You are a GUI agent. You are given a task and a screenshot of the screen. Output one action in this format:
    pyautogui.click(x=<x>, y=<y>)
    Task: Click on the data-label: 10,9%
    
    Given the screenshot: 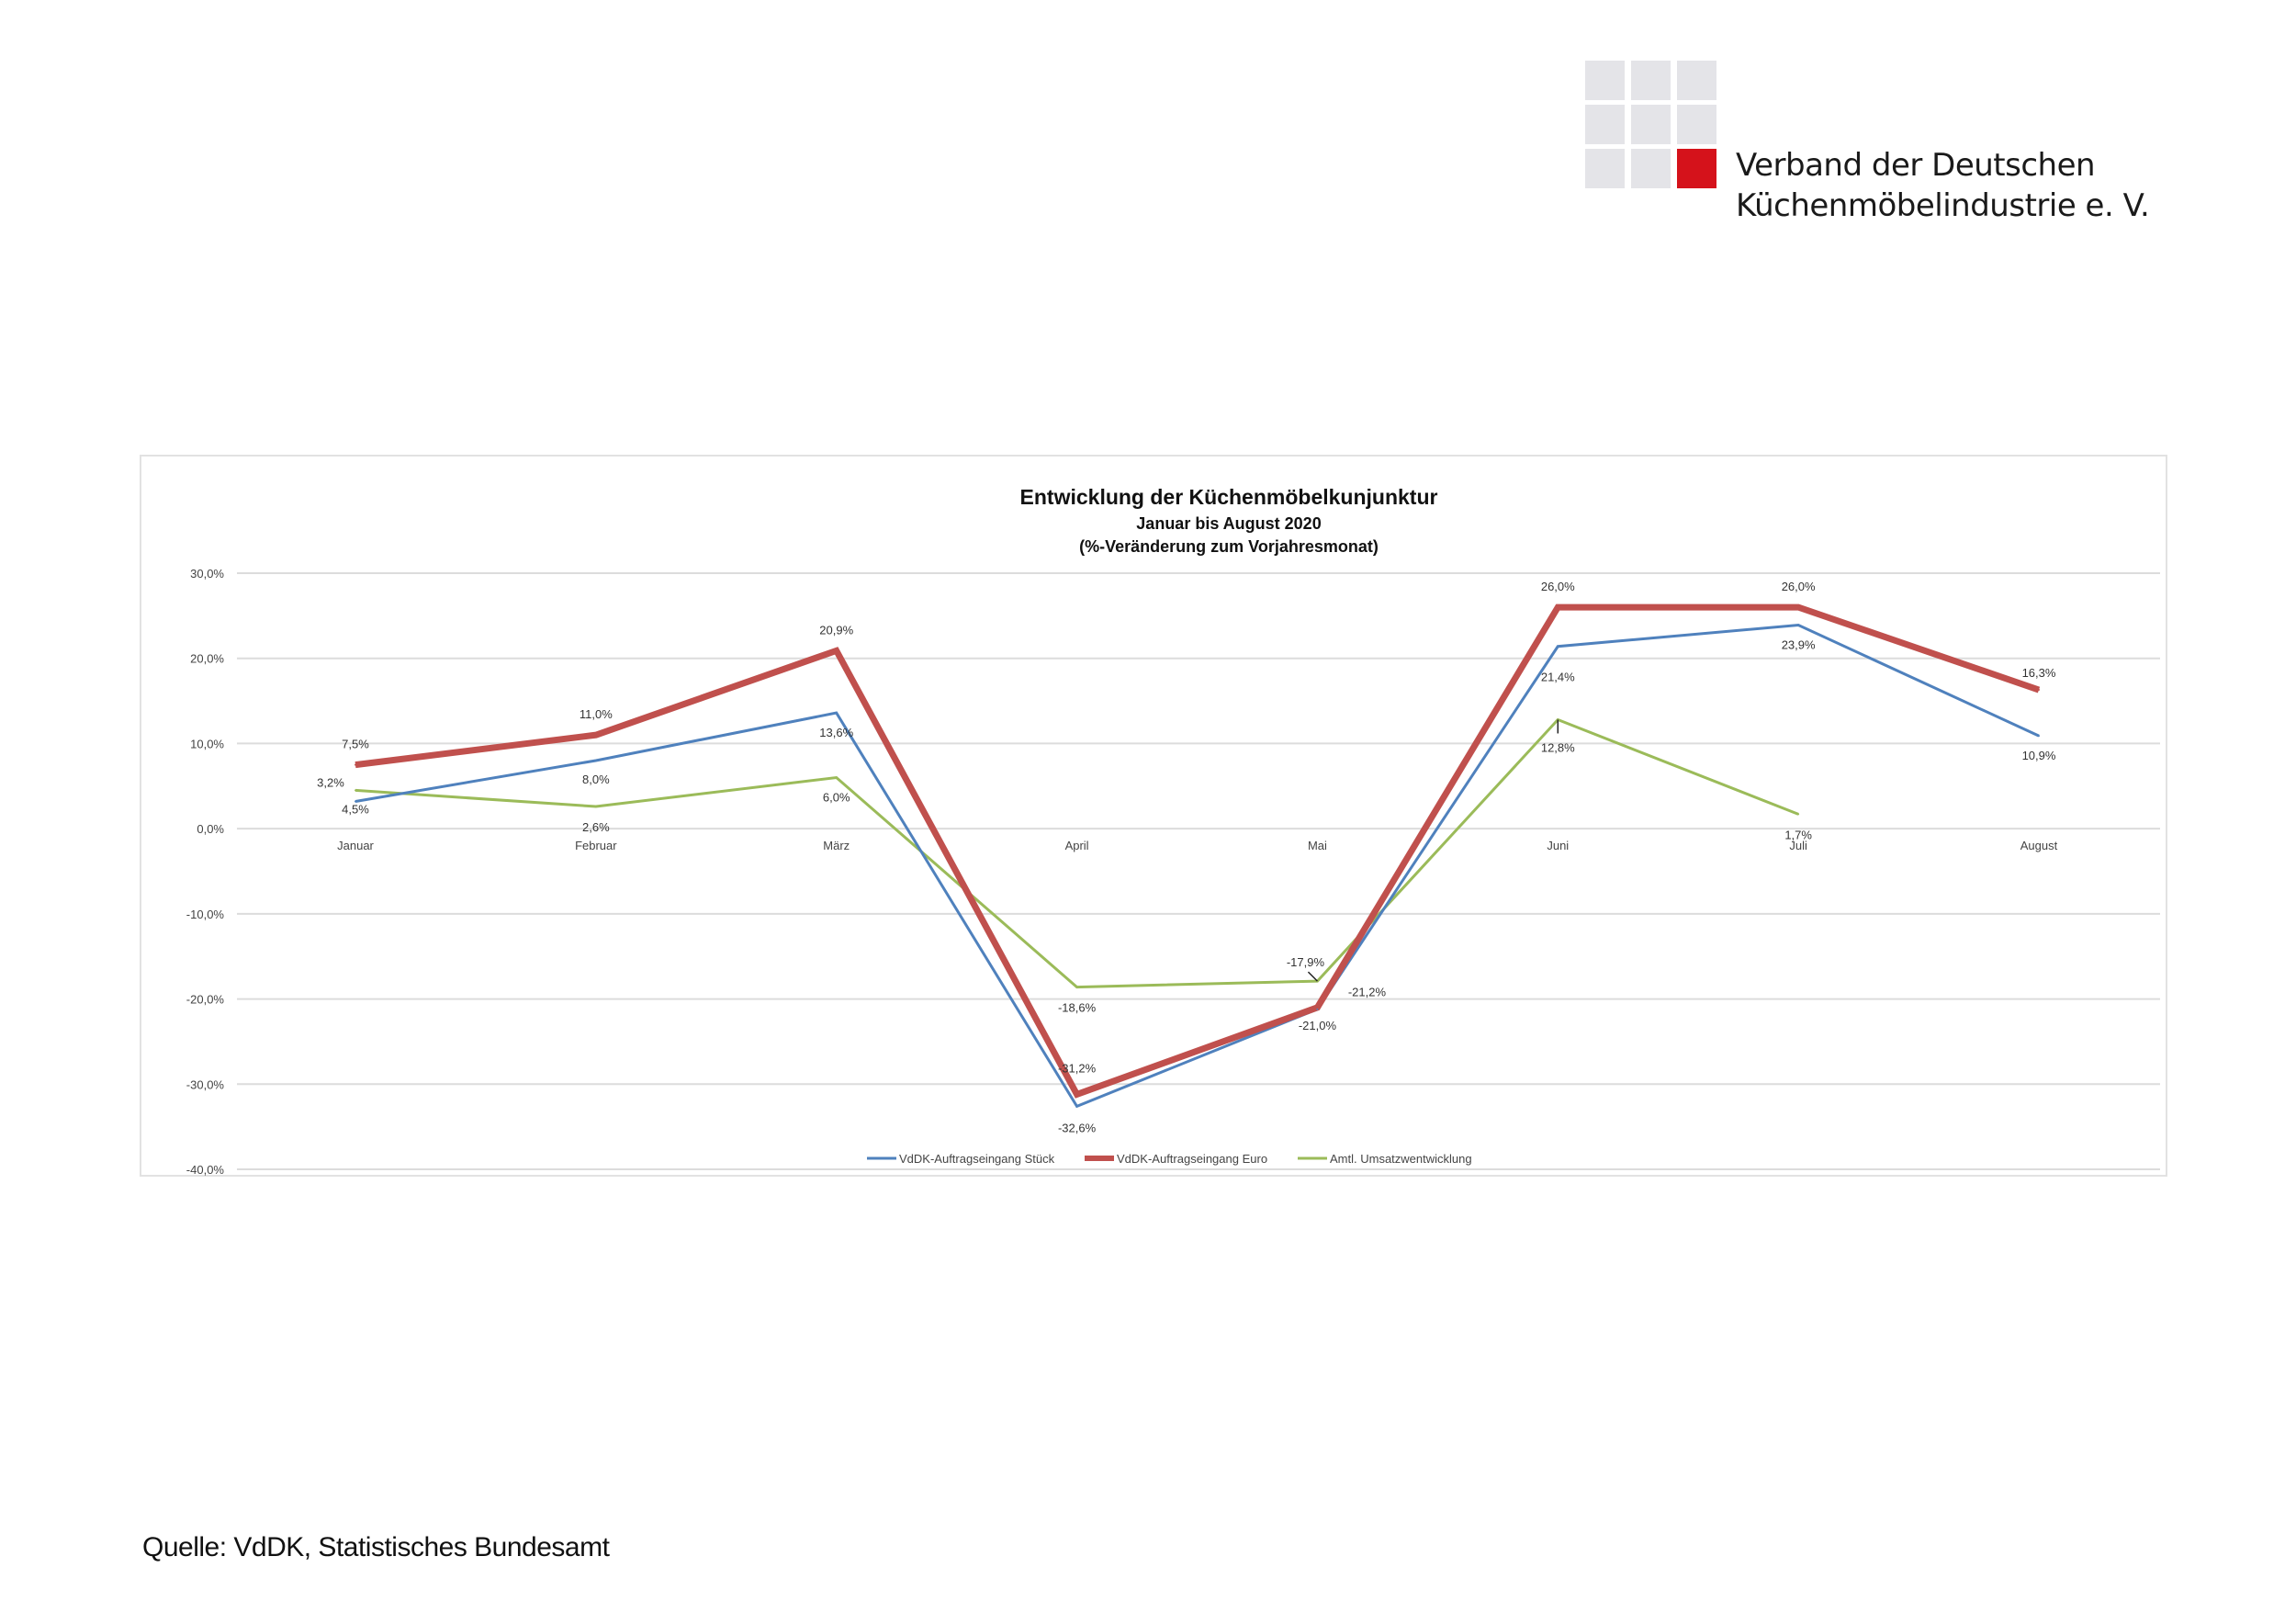 What is the action you would take?
    pyautogui.click(x=2039, y=755)
    